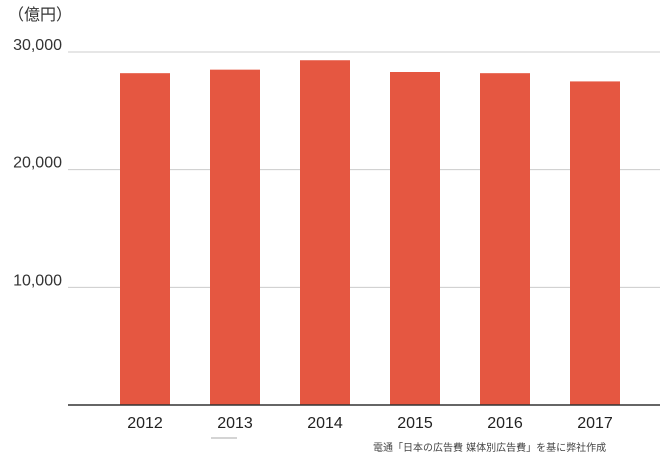 The width and height of the screenshot is (662, 459). What do you see at coordinates (235, 423) in the screenshot?
I see `x-tick-label: 2013` at bounding box center [235, 423].